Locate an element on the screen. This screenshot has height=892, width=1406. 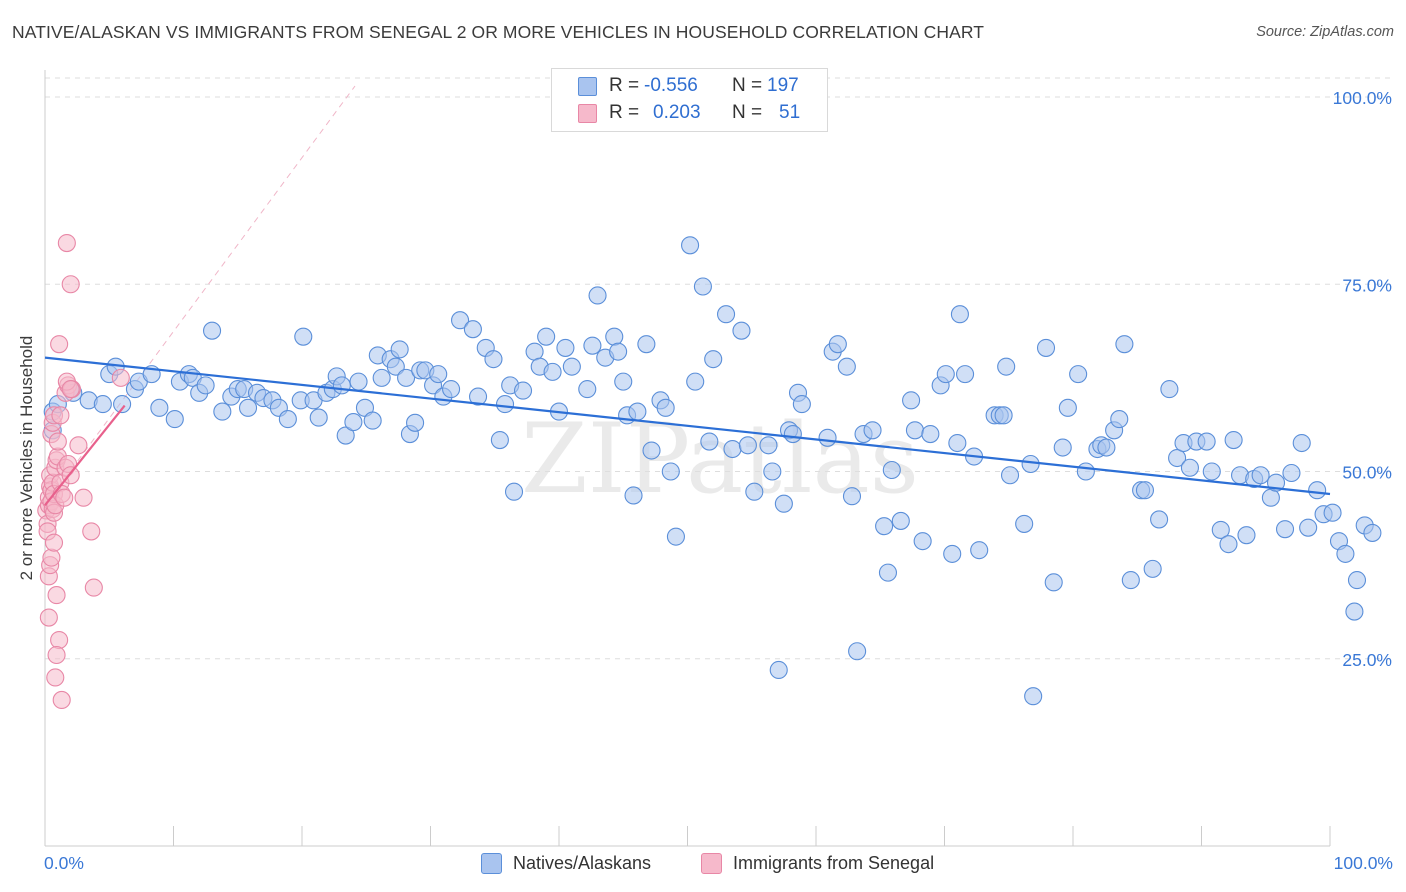
series-immigrants-senegal is located at coordinates (83, 471).